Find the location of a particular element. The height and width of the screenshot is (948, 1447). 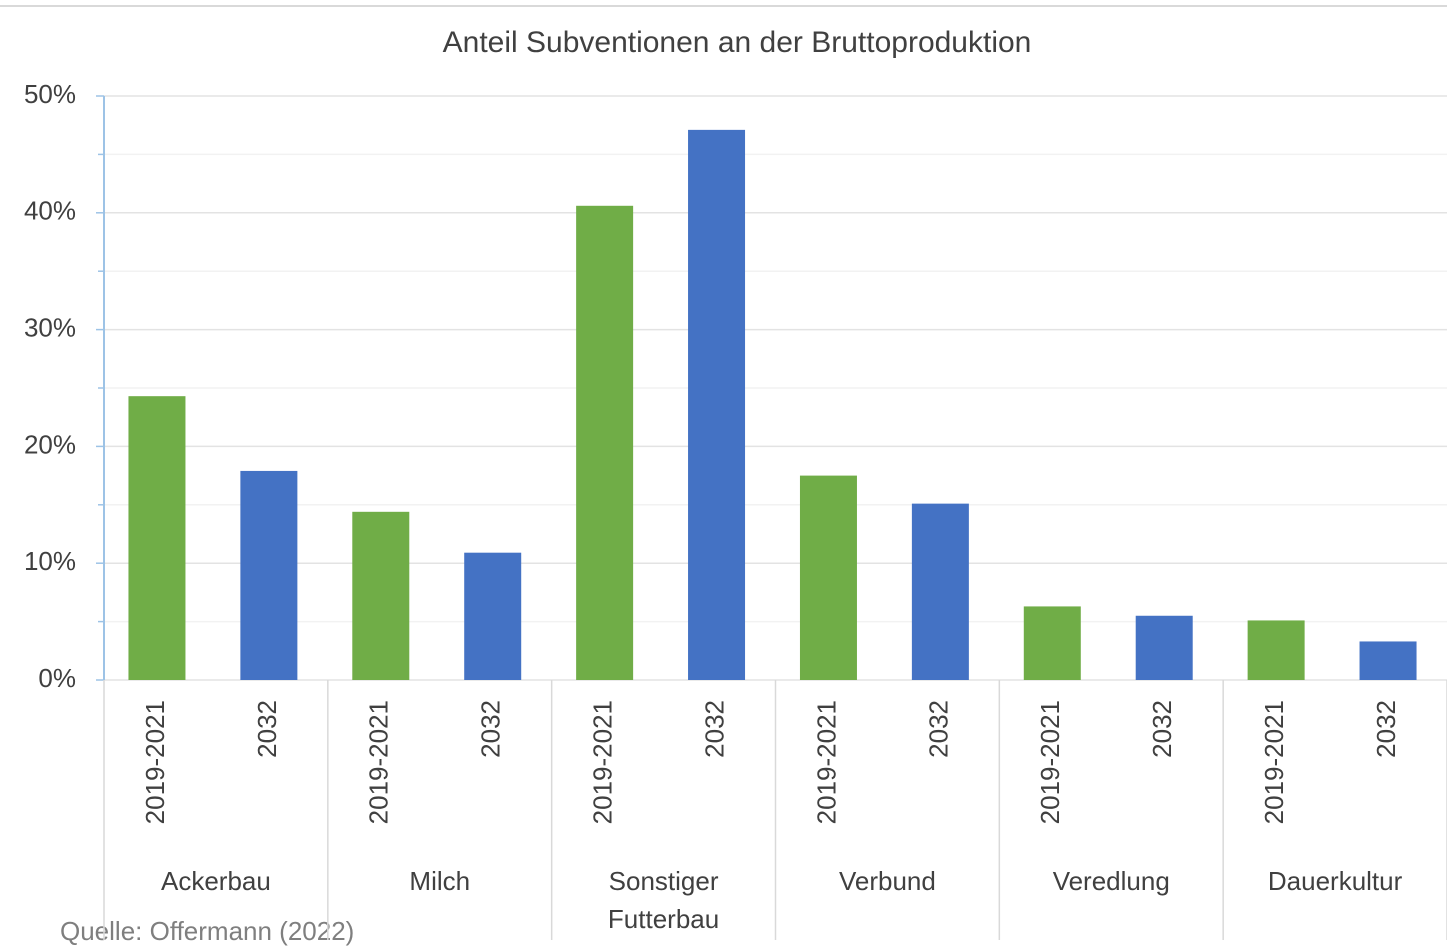

y-tick-label: 20% is located at coordinates (50, 444).